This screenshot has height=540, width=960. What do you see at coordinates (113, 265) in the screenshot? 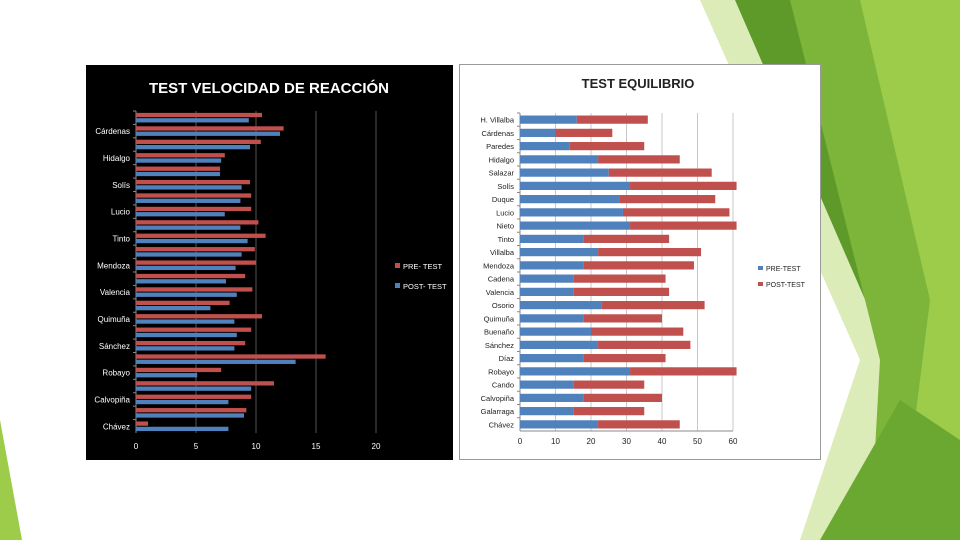
I see `category-label: Mendoza` at bounding box center [113, 265].